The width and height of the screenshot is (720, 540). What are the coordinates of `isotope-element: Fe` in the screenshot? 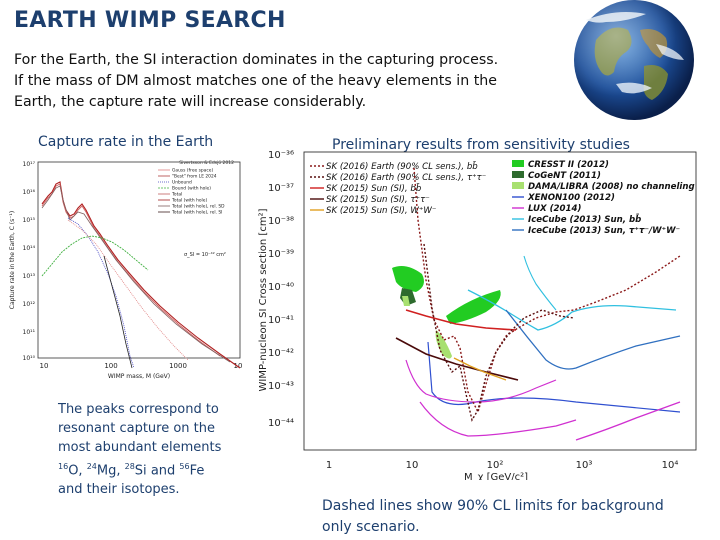 It's located at (197, 471).